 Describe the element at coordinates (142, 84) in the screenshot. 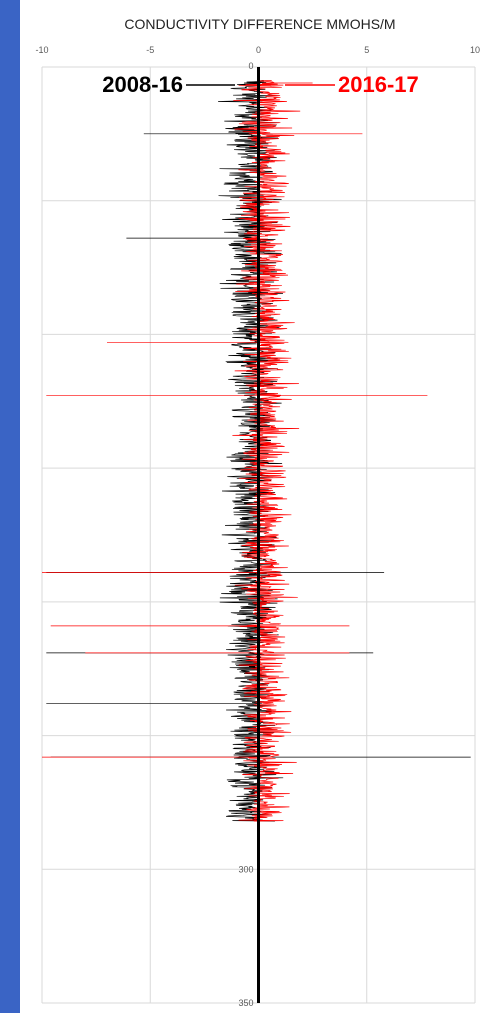

I see `legend-series-2008-16: 2008-16` at that location.